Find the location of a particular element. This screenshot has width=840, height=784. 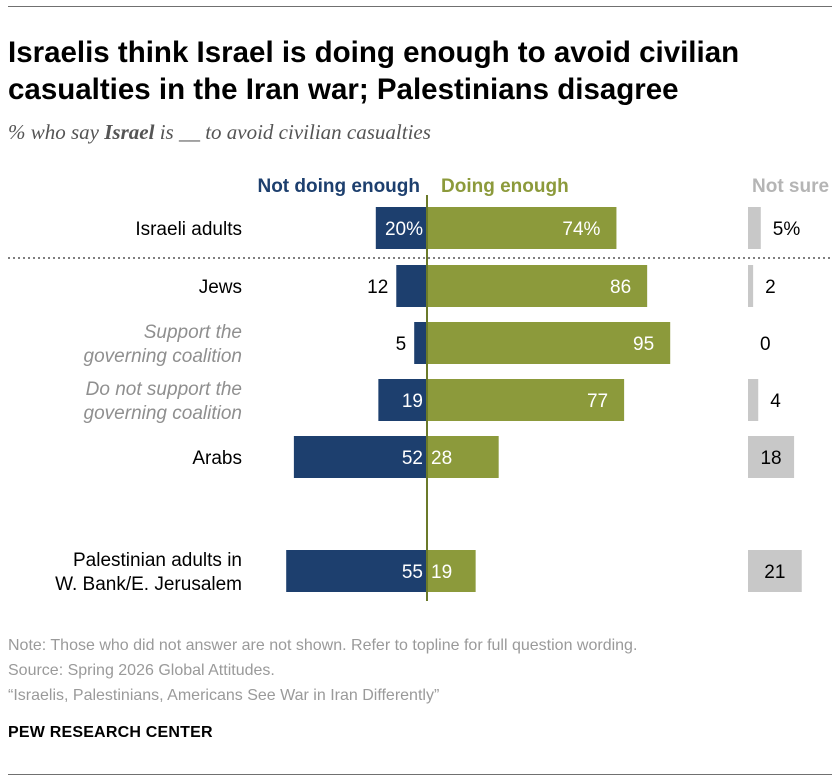

row-3-value-not-sure: 0 is located at coordinates (765, 344).